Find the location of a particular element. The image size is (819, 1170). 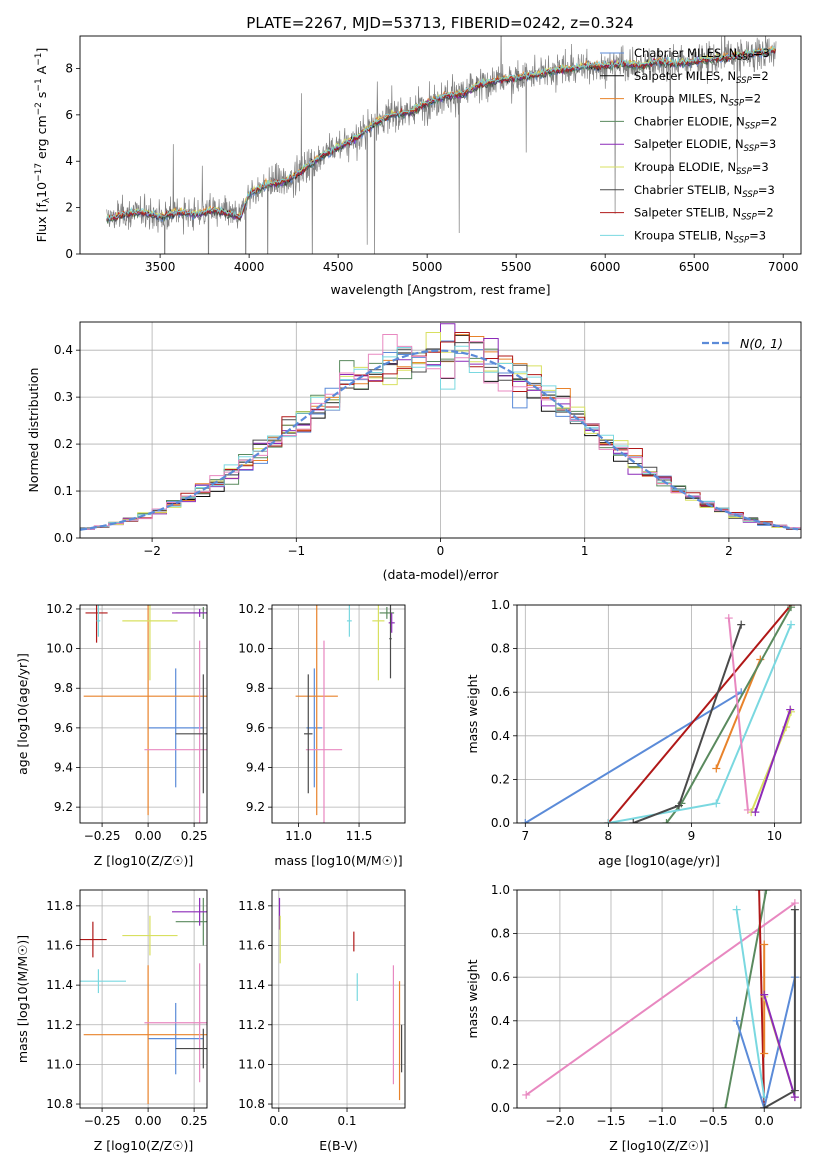

ylabel-part: A is located at coordinates (41, 71).